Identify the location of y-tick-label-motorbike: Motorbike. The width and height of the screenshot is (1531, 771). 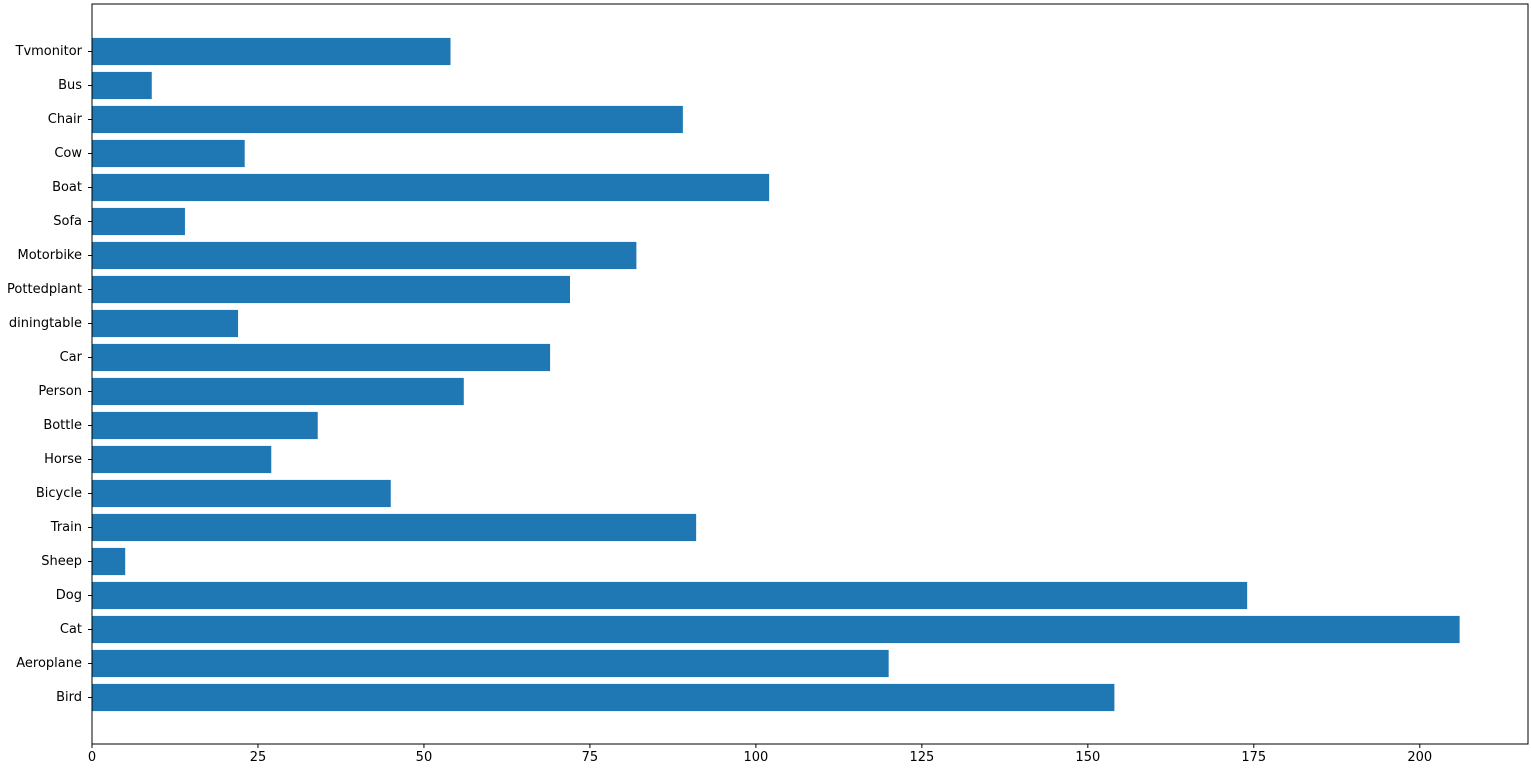
(50, 255).